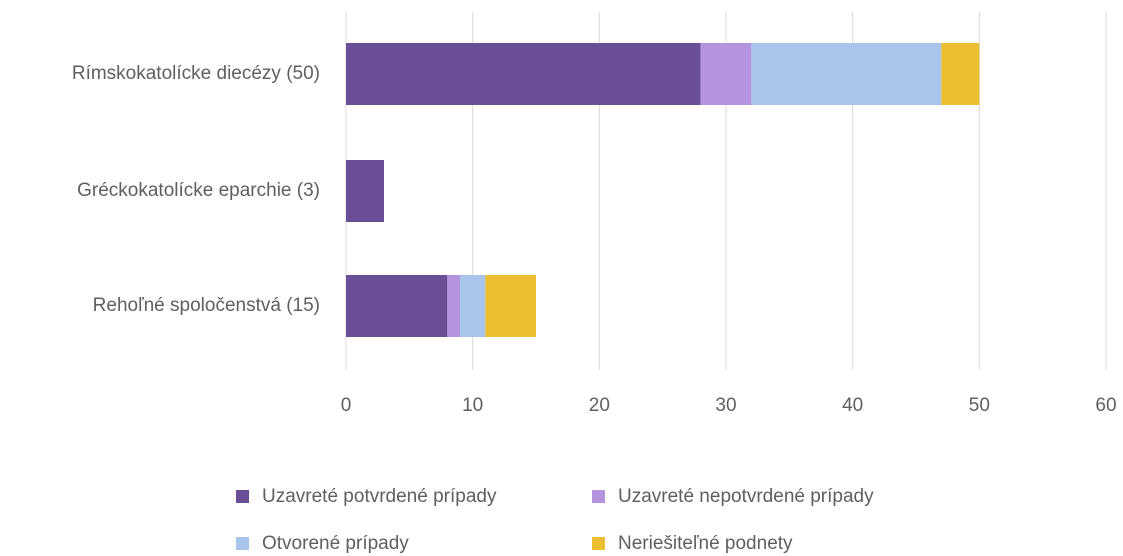 This screenshot has height=556, width=1123. Describe the element at coordinates (198, 190) in the screenshot. I see `y-tick-label: Gréckokatolícke eparchie (3)` at that location.